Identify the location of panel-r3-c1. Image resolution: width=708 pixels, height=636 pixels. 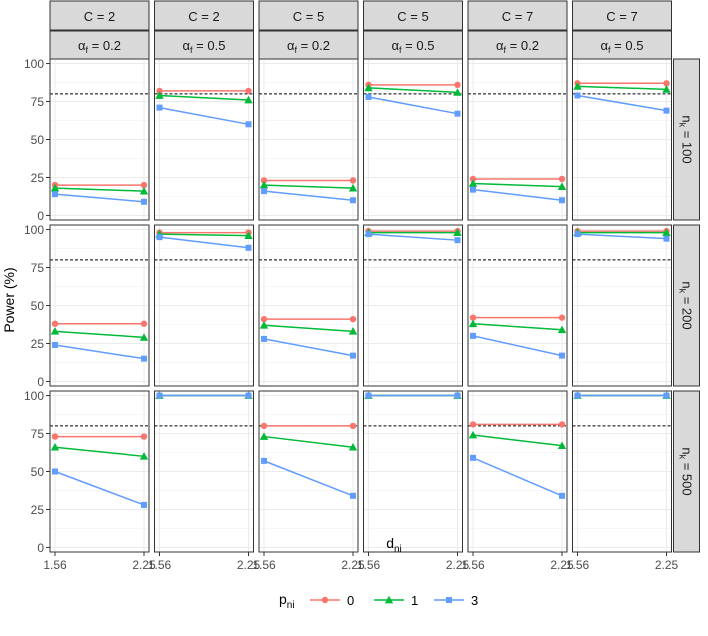
(99, 471).